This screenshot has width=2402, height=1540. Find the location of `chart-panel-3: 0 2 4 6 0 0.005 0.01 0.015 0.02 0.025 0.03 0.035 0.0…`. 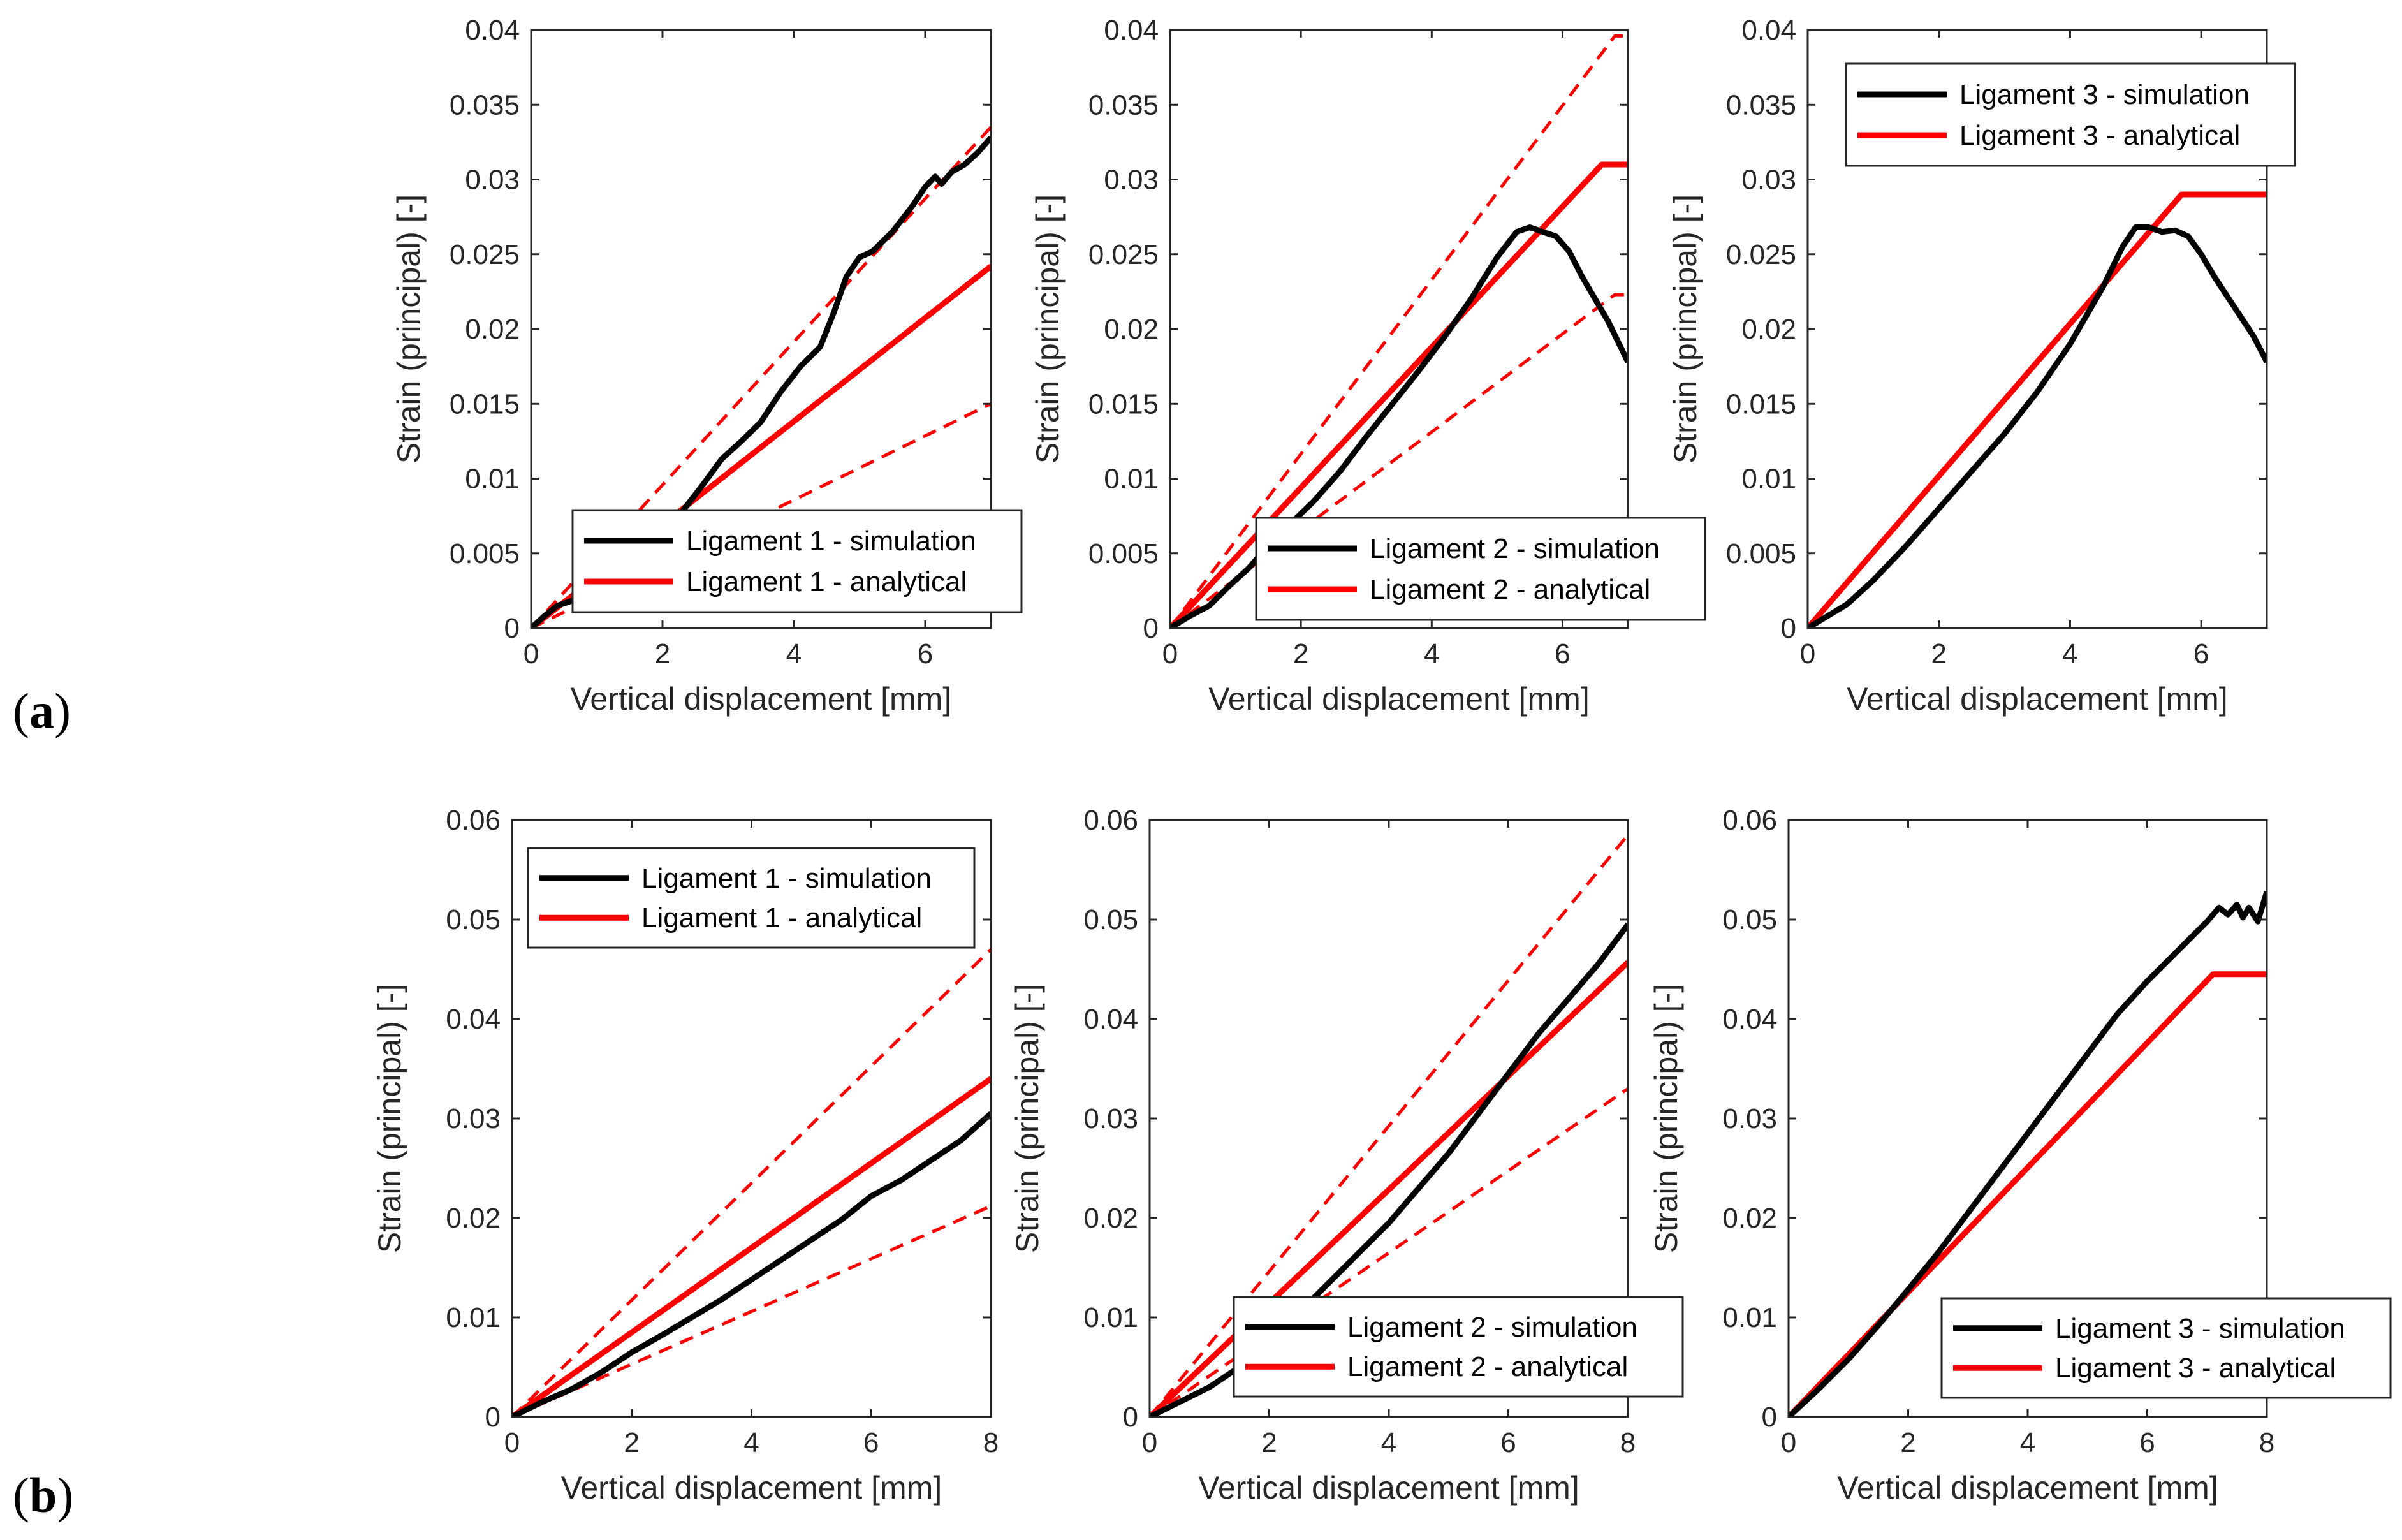

chart-panel-3: 0 2 4 6 0 0.005 0.01 0.015 0.02 0.025 0.03 0.035 0.0… is located at coordinates (1981, 366).